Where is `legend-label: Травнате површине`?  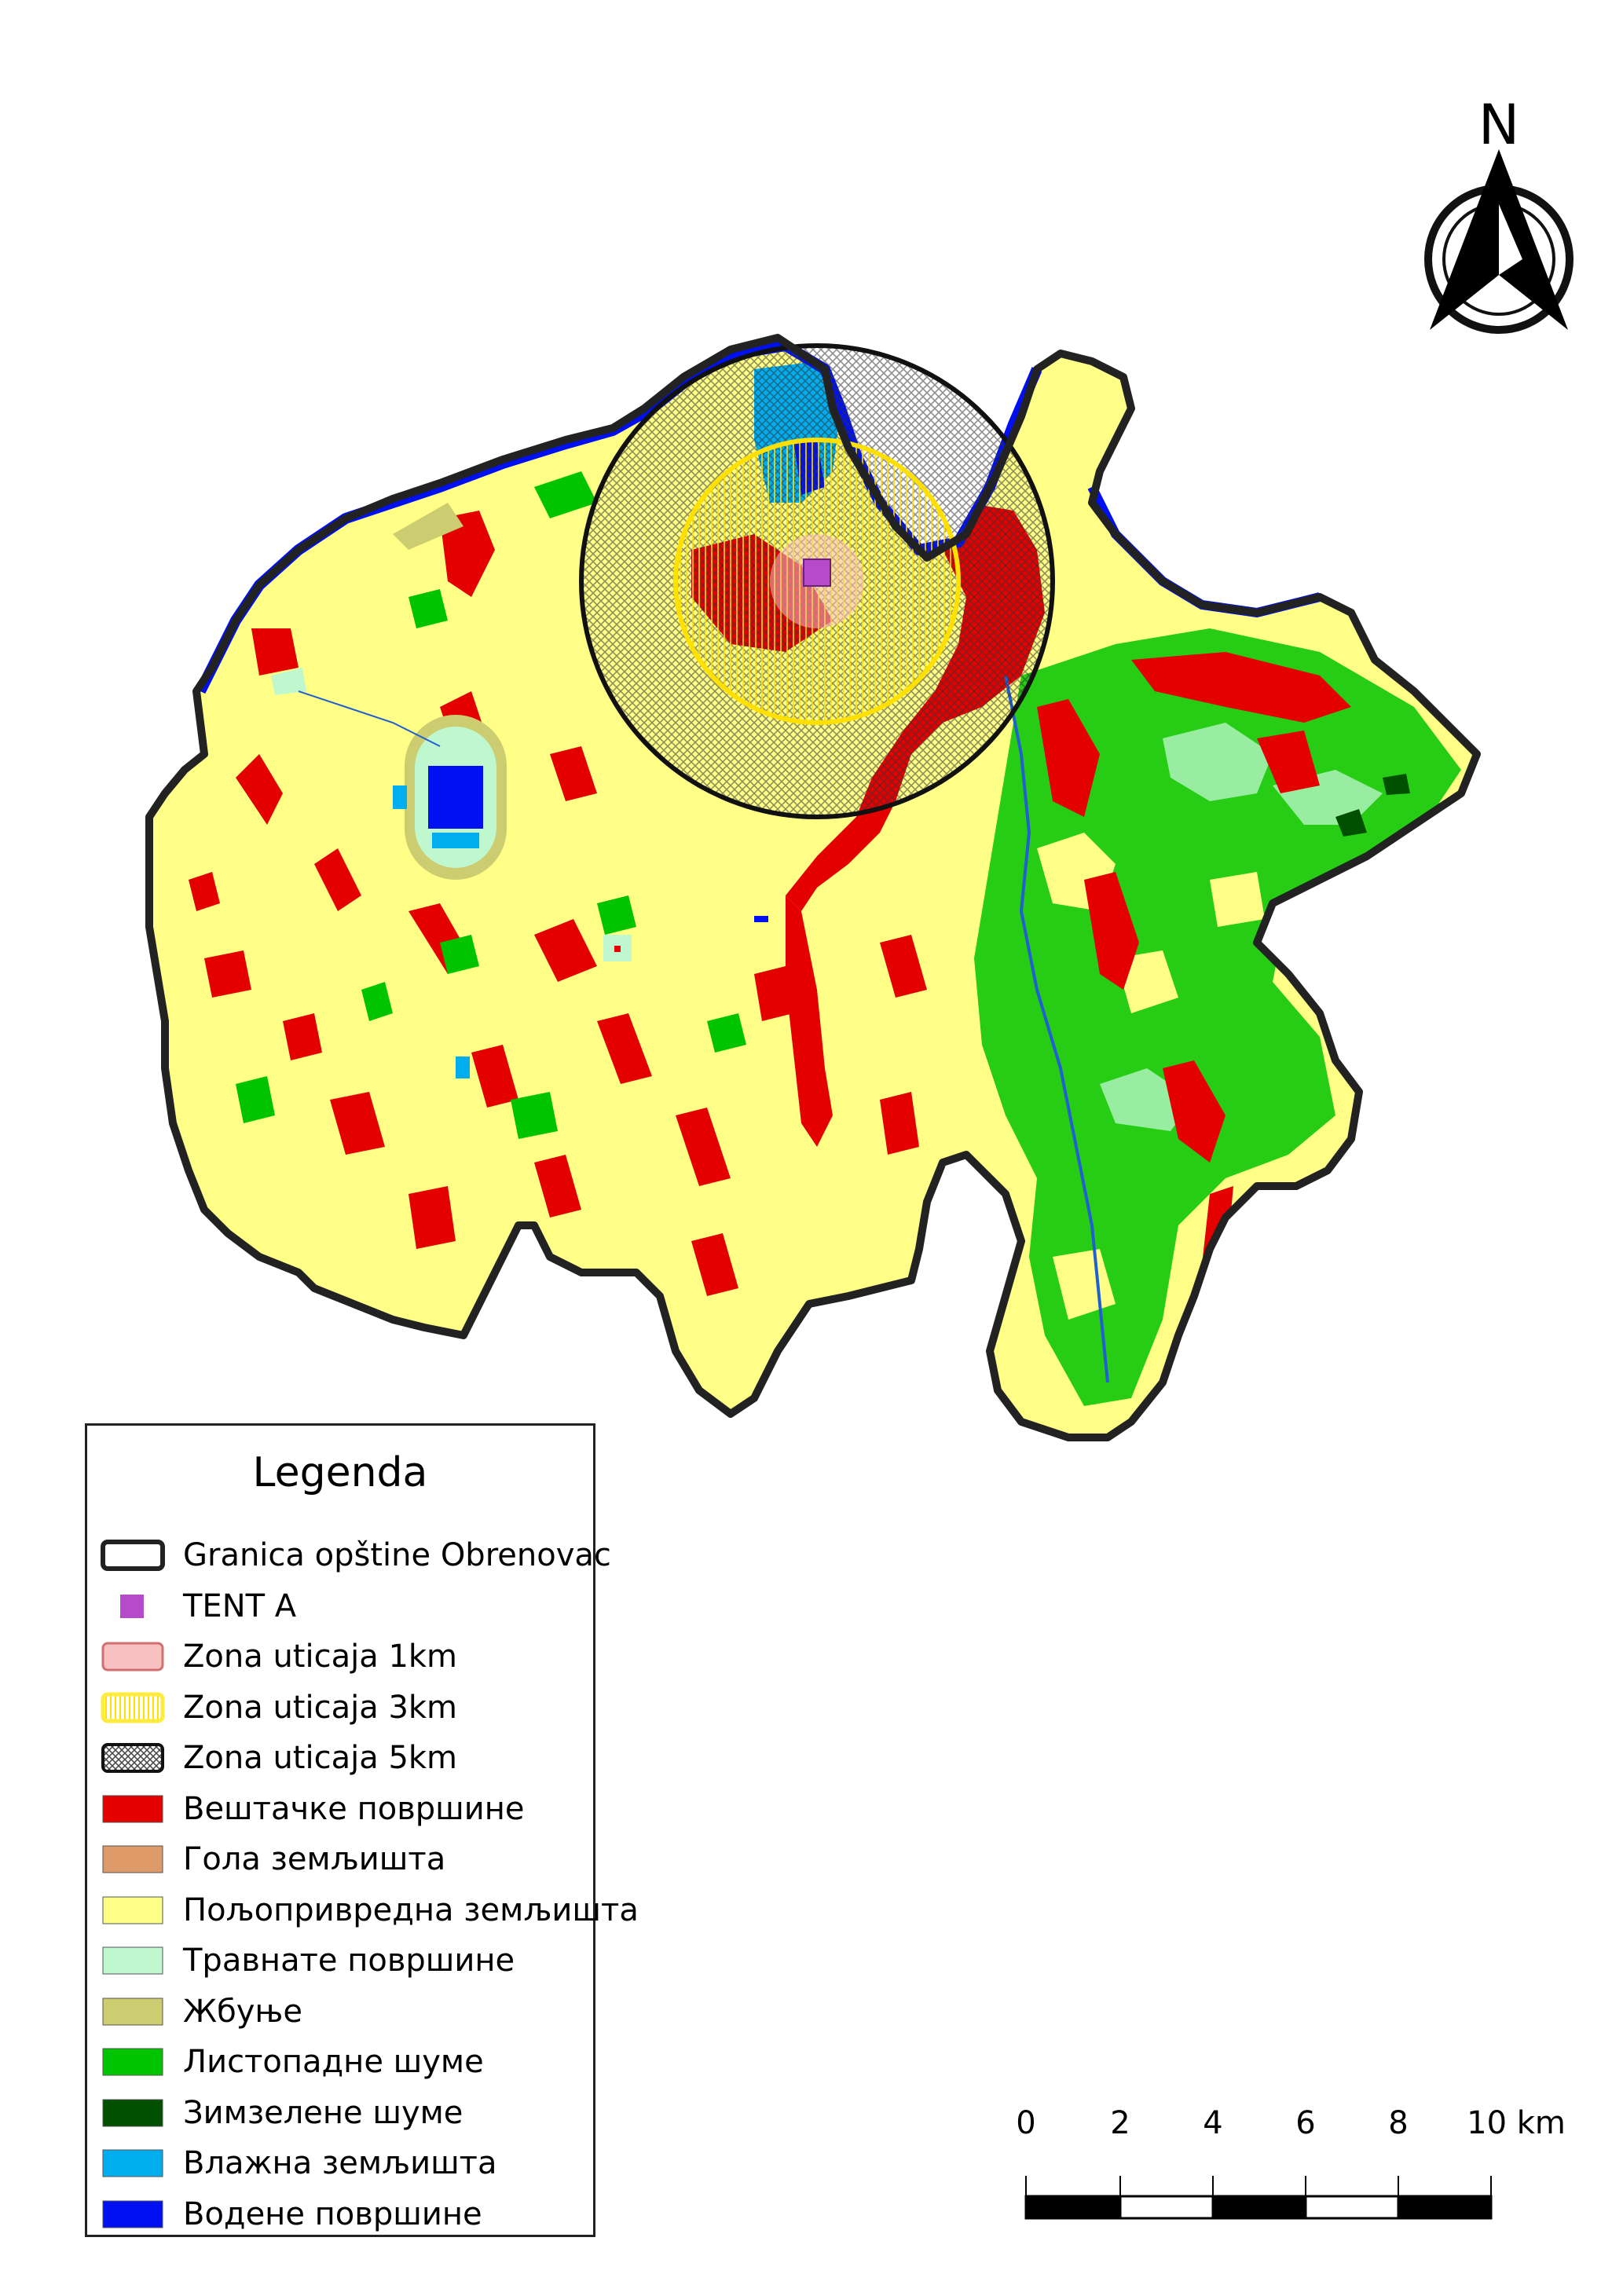
legend-label: Травнате површине is located at coordinates (349, 1961).